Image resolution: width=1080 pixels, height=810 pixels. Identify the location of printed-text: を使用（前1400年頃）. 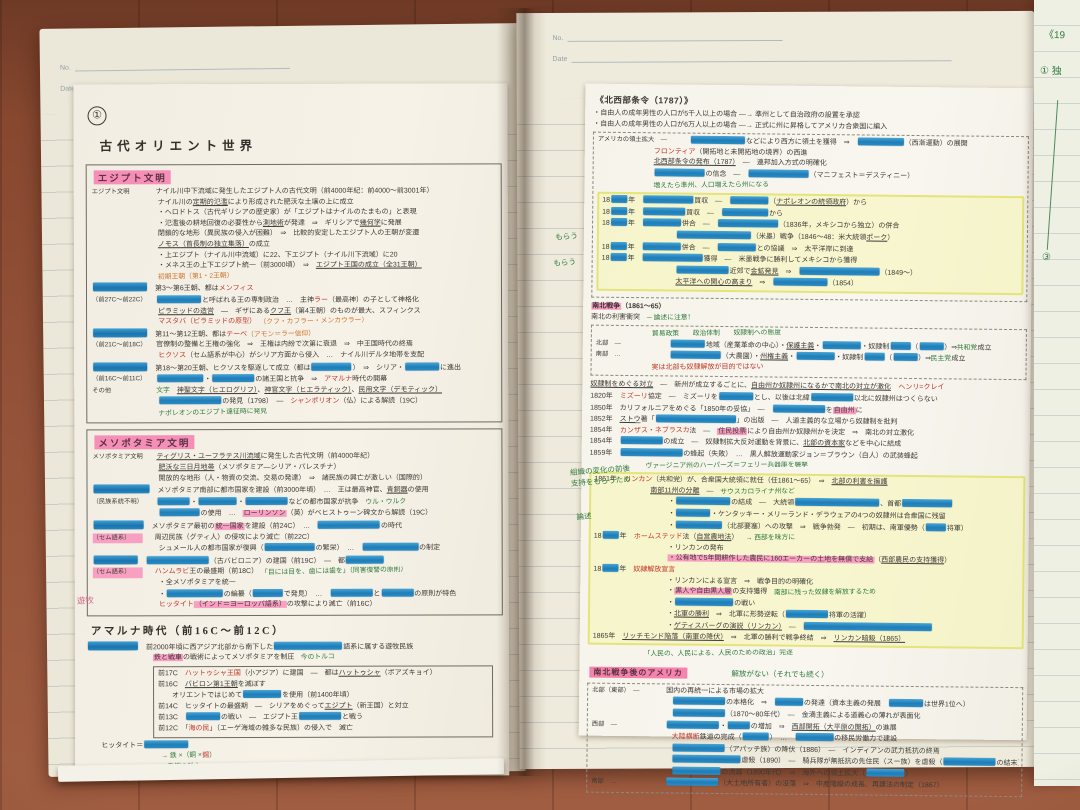
(318, 695).